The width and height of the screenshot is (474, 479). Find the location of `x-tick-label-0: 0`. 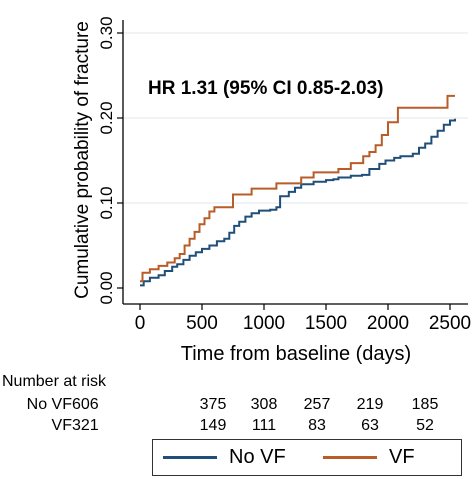

x-tick-label-0: 0 is located at coordinates (140, 323).